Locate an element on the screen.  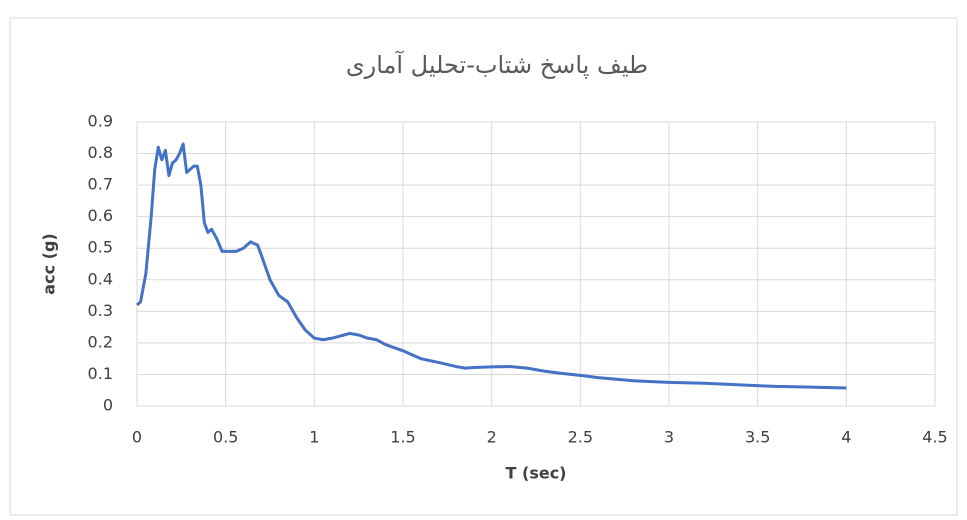
y-tick-label: 0.6 is located at coordinates (100, 215).